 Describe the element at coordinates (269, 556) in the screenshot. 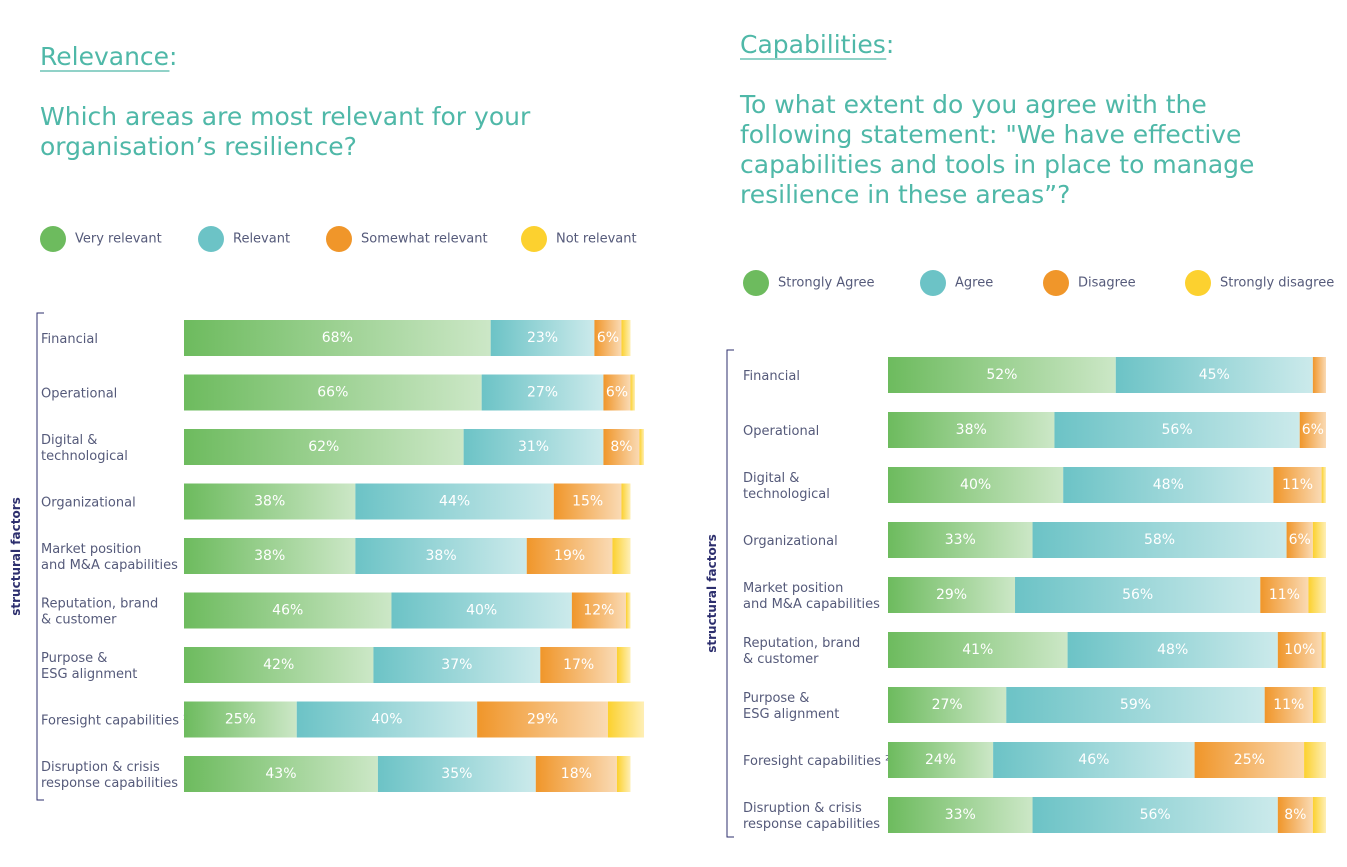

I see `value-label: 38%` at that location.